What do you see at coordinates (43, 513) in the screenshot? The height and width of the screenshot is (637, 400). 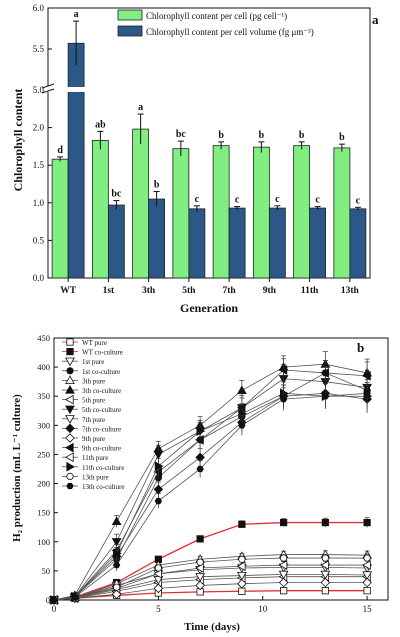 I see `panel-b-y-tick-label: 150` at bounding box center [43, 513].